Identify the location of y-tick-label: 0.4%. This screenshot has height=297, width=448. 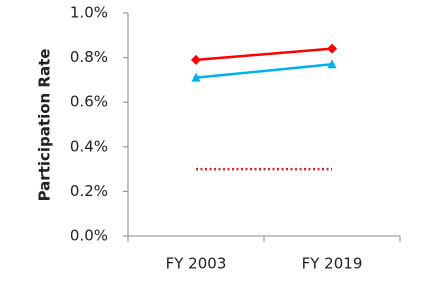
(89, 146).